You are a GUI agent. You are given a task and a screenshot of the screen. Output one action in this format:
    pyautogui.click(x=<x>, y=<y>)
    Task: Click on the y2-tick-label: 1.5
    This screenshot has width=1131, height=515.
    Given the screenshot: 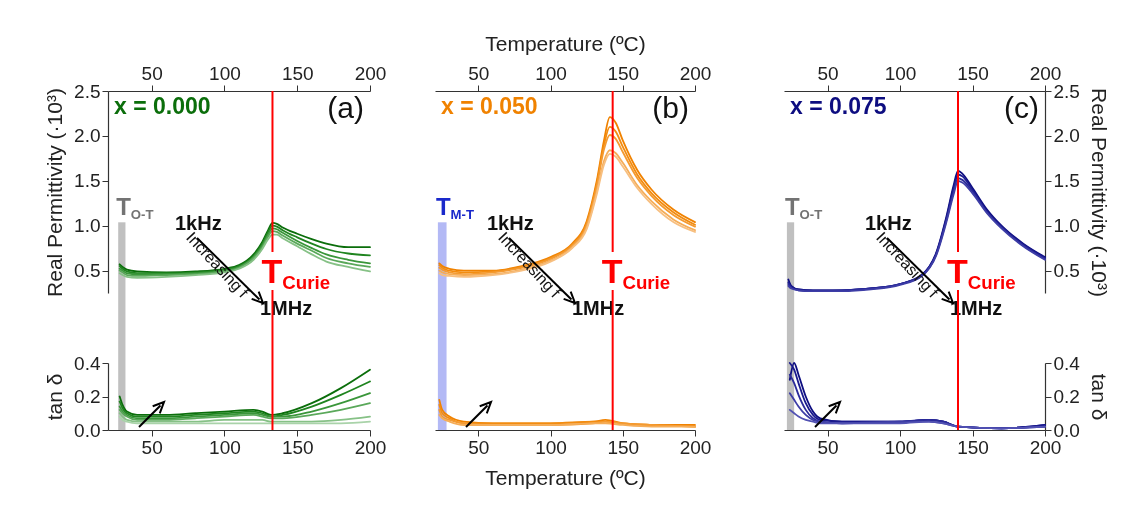 What is the action you would take?
    pyautogui.click(x=1066, y=181)
    